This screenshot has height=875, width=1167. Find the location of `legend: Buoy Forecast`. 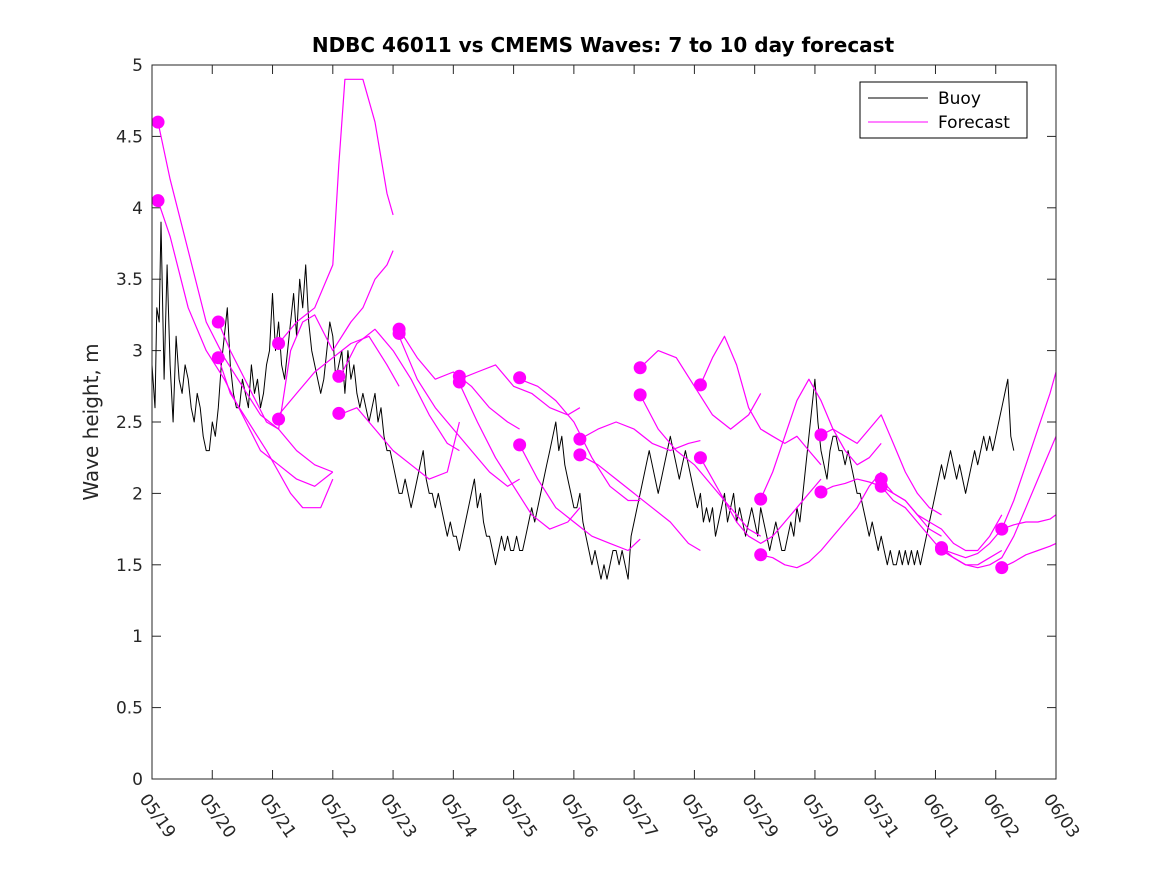

legend: Buoy Forecast is located at coordinates (943, 110).